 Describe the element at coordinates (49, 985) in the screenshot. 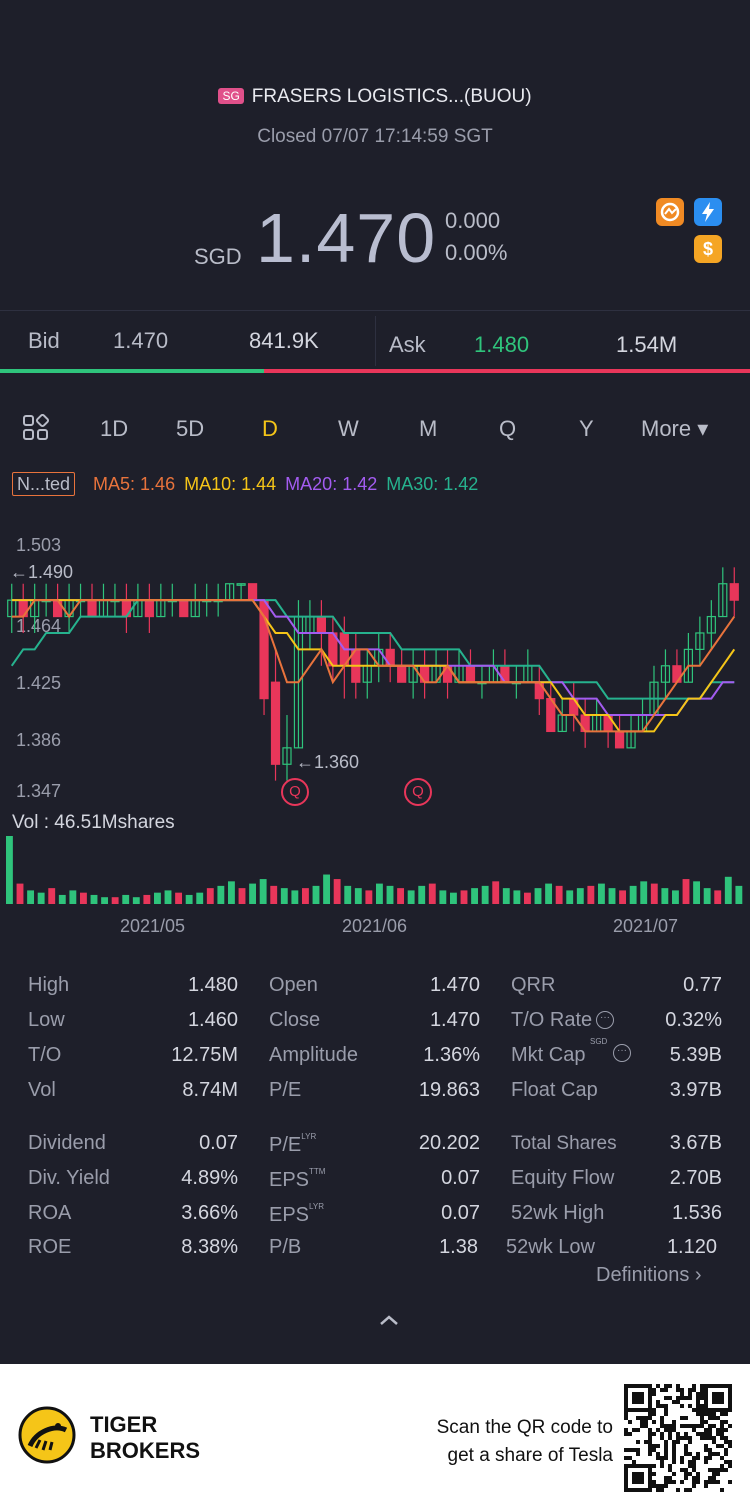

I see `stat-label: High` at that location.